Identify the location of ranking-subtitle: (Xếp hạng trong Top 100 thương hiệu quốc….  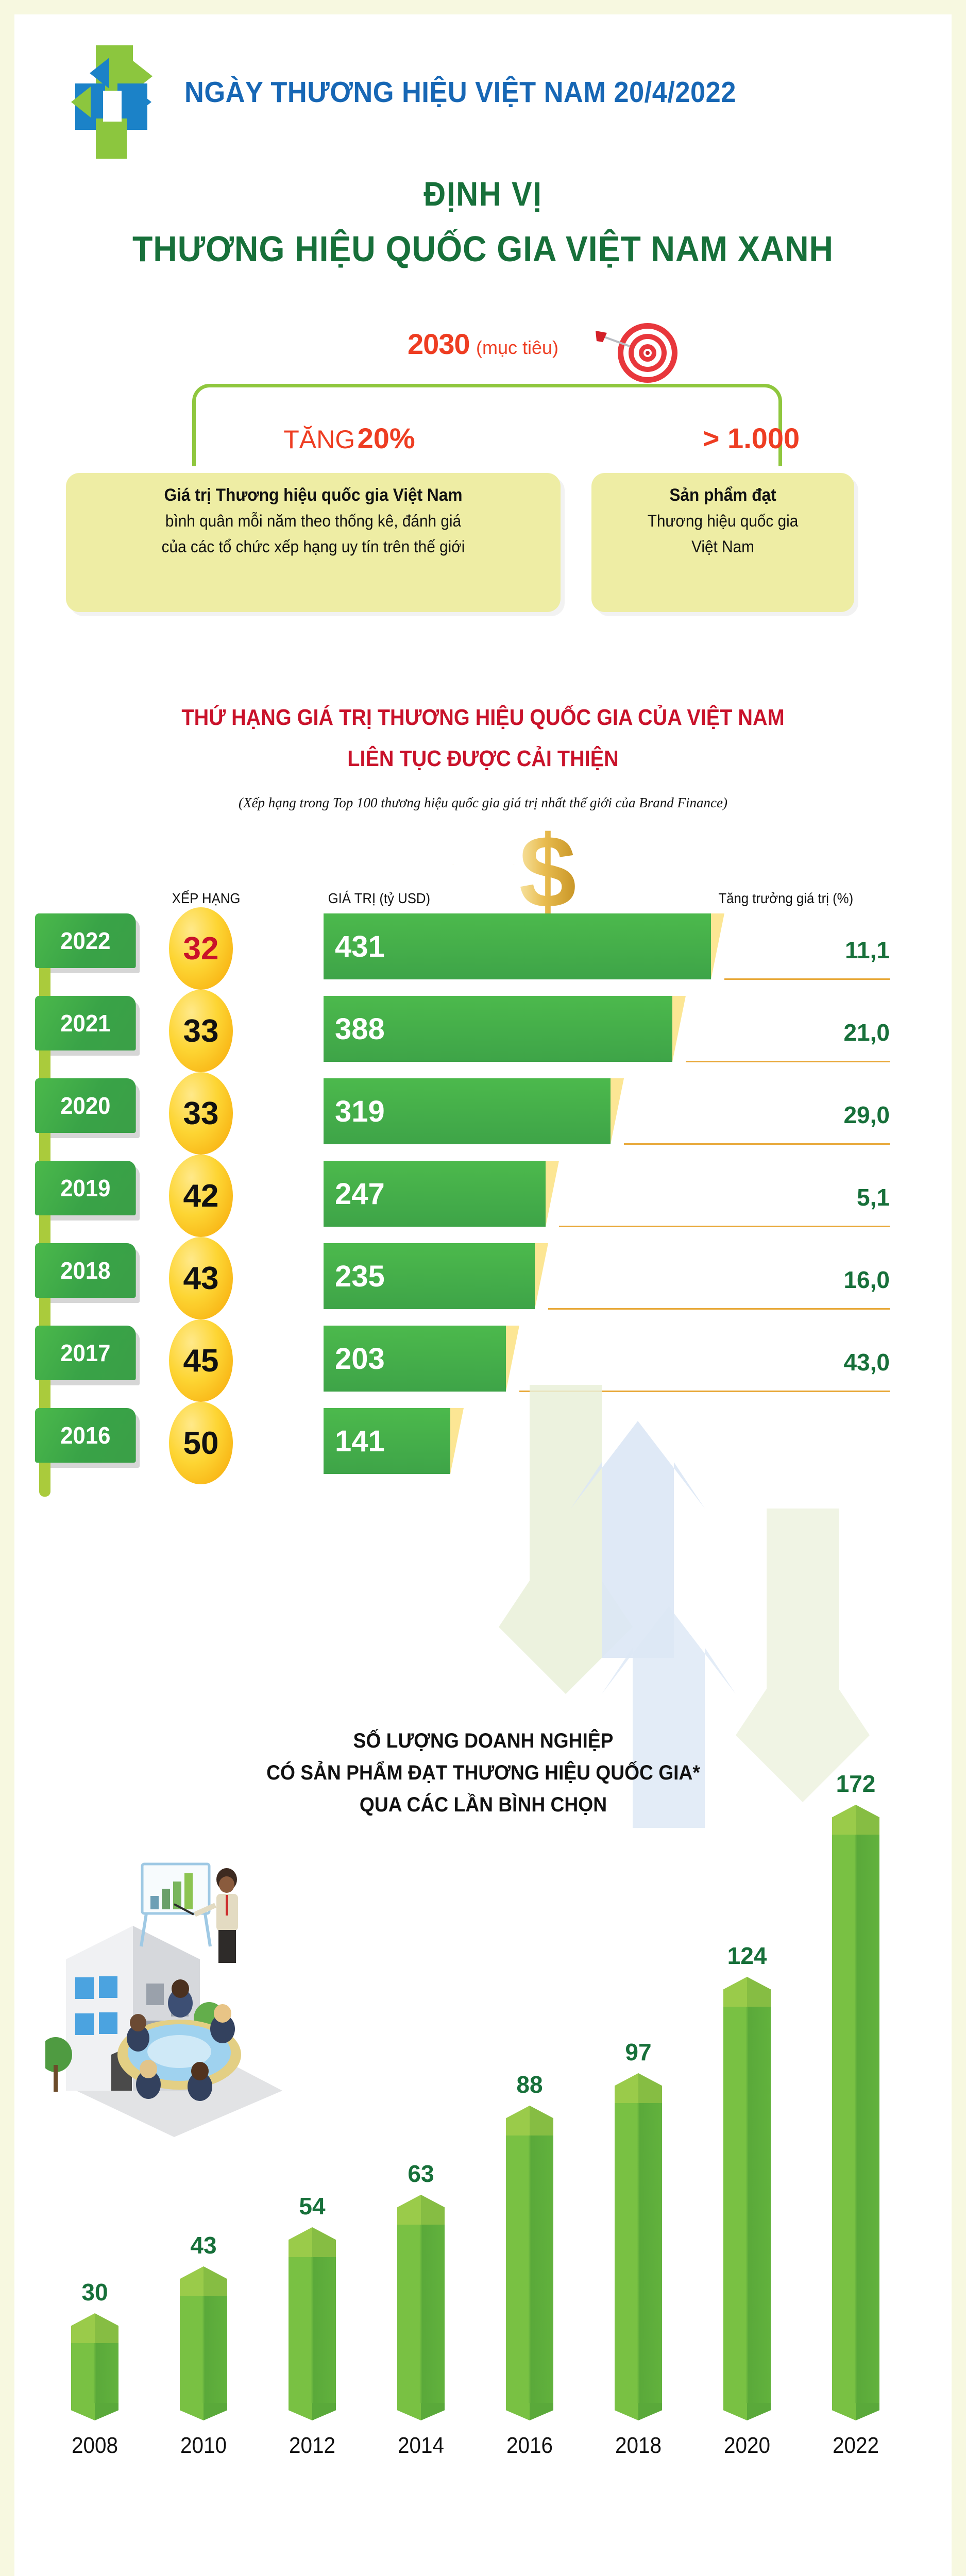
(483, 802).